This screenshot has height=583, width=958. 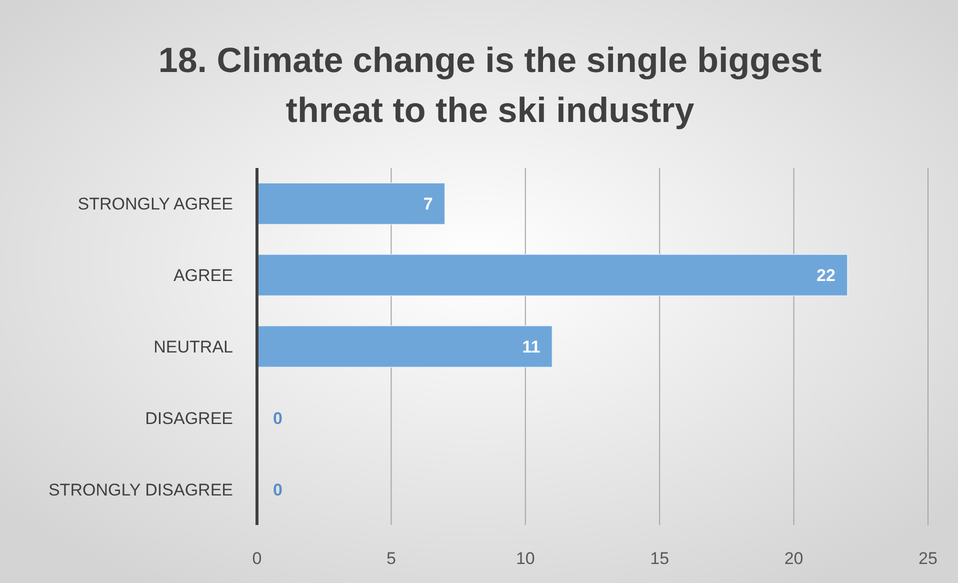 What do you see at coordinates (193, 347) in the screenshot?
I see `y-tick-label: NEUTRAL` at bounding box center [193, 347].